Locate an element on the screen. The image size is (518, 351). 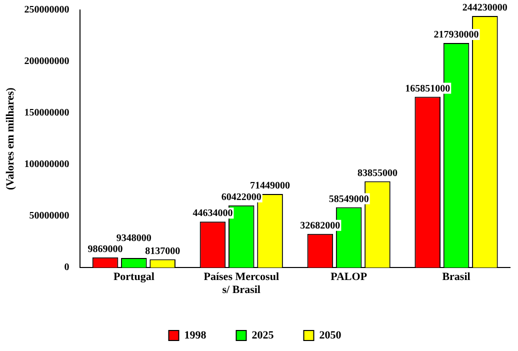
data-label: 9869000 is located at coordinates (105, 250).